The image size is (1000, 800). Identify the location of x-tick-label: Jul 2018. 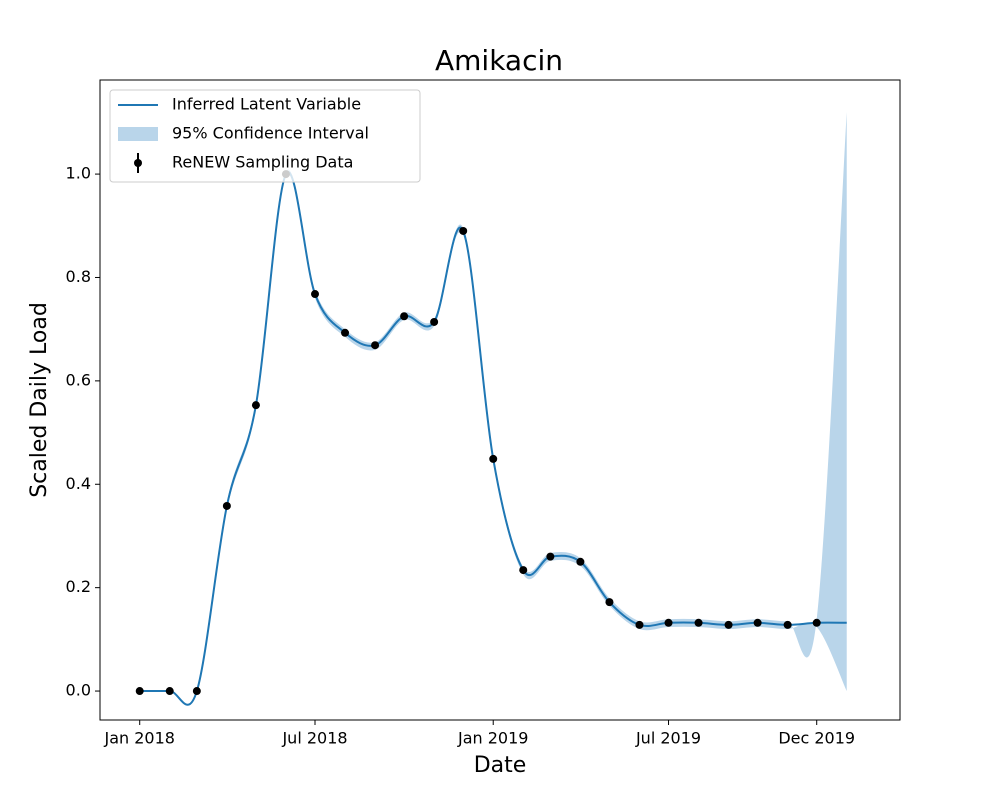
(314, 738).